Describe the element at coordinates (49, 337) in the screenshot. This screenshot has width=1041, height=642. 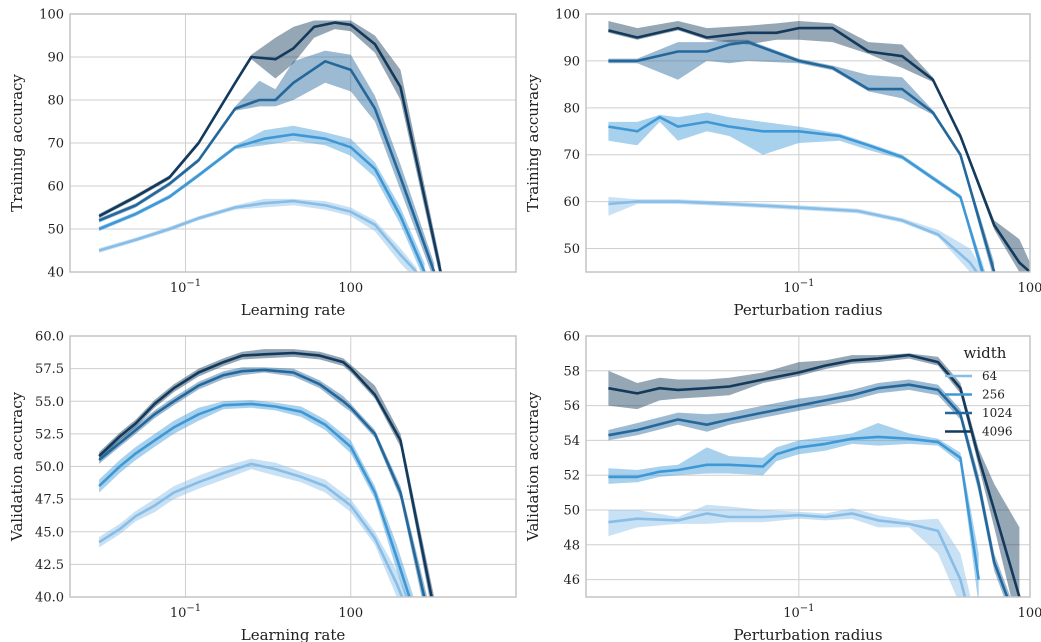
I see `y-tick-label: 60.0` at that location.